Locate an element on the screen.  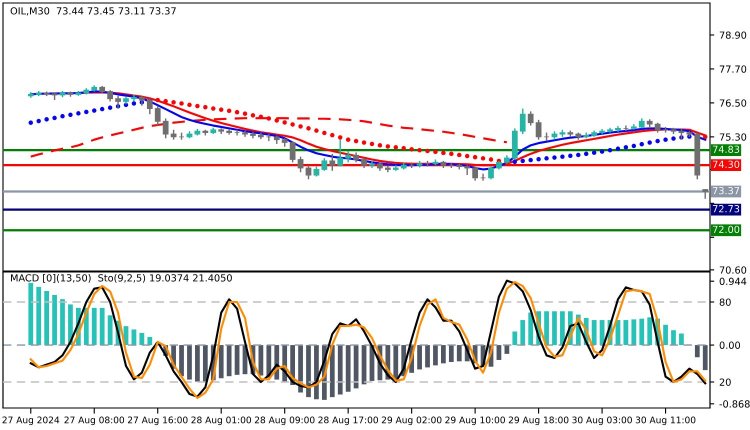
x-tick-label: 27 Aug 08:00 is located at coordinates (94, 421).